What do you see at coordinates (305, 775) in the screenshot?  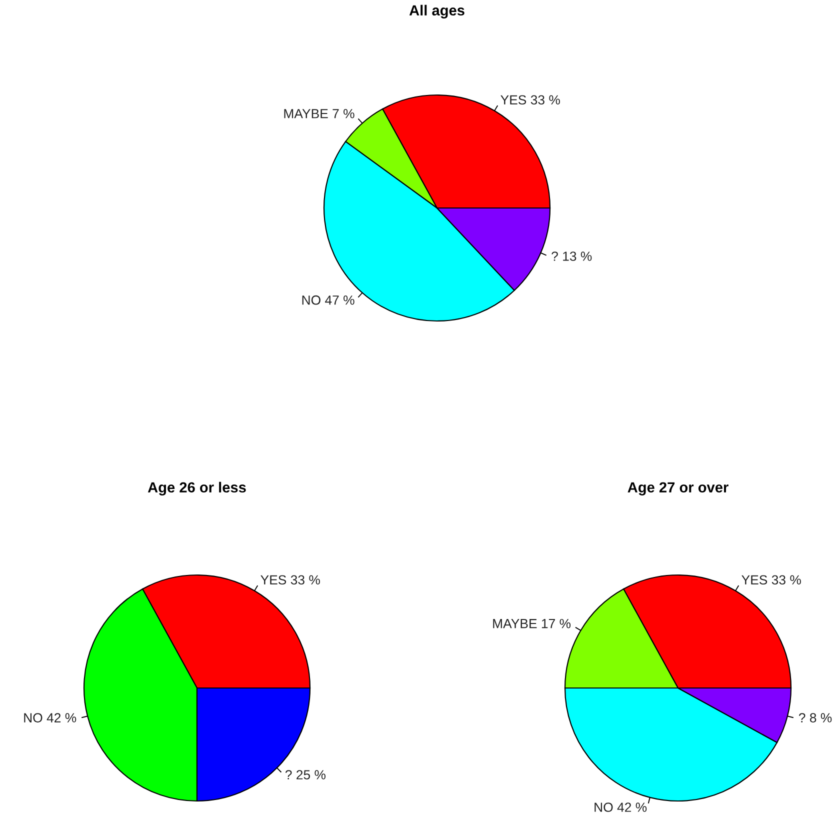 I see `slice-label: ? 25 %` at bounding box center [305, 775].